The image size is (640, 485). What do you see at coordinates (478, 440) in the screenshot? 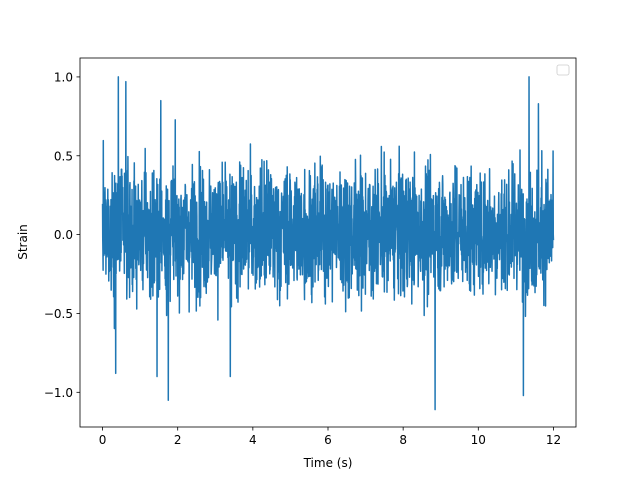
I see `x-tick-label: 10` at bounding box center [478, 440].